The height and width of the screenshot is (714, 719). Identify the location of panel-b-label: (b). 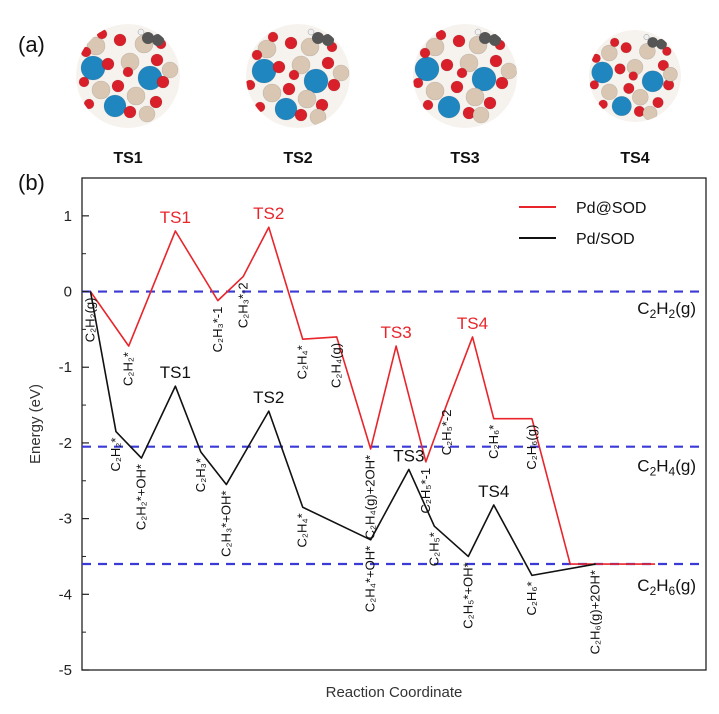
(31, 182).